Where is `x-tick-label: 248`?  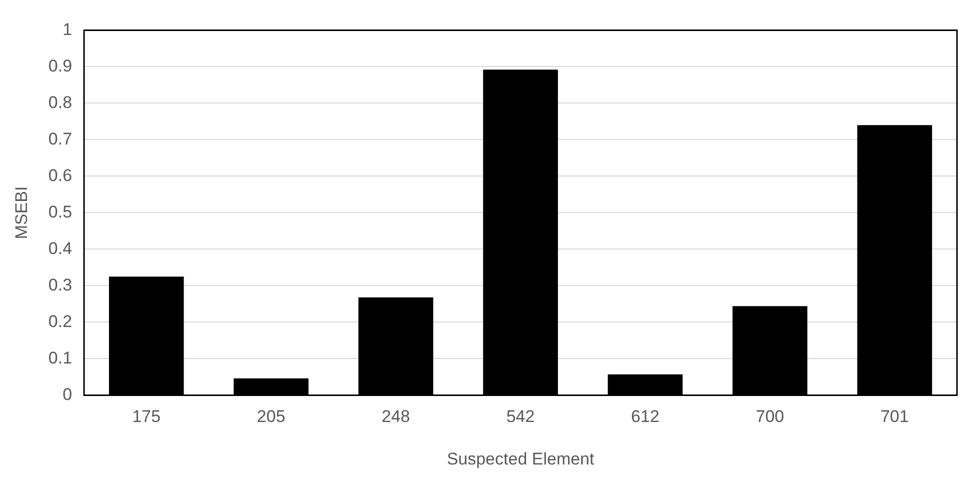 x-tick-label: 248 is located at coordinates (396, 416).